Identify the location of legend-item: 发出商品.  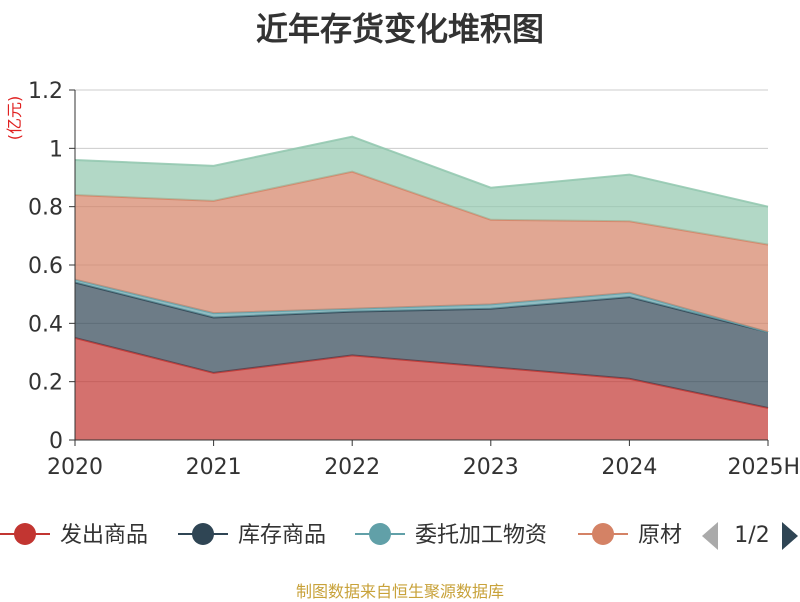
(74, 535).